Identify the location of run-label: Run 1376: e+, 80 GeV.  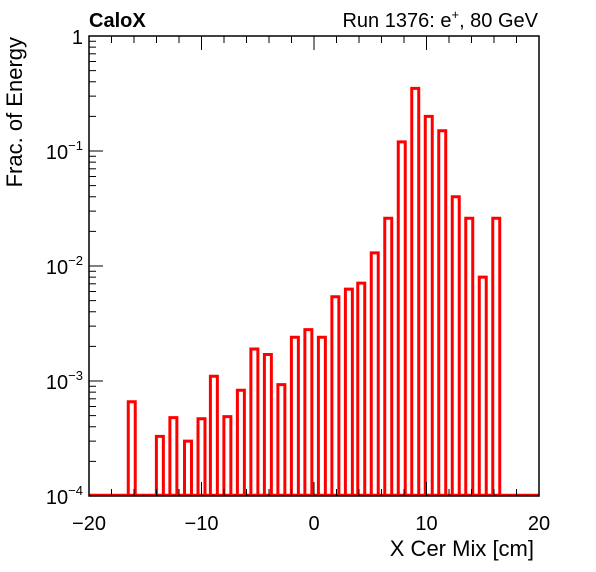
(440, 19).